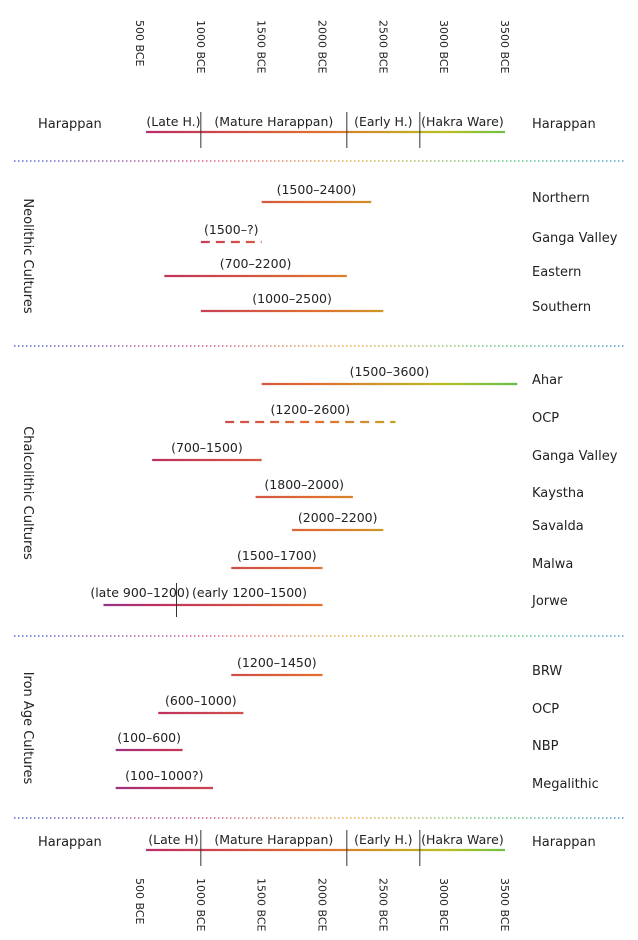 The image size is (638, 940). I want to click on culture-range-label: (100–1000?), so click(164, 775).